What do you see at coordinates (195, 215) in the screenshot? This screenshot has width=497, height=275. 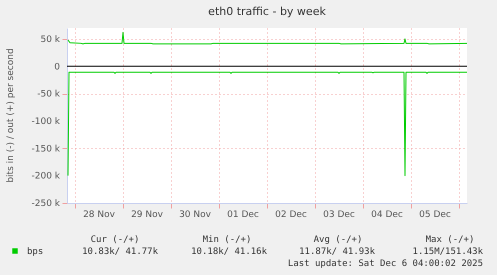 I see `x-tick-label: 30 Nov` at bounding box center [195, 215].